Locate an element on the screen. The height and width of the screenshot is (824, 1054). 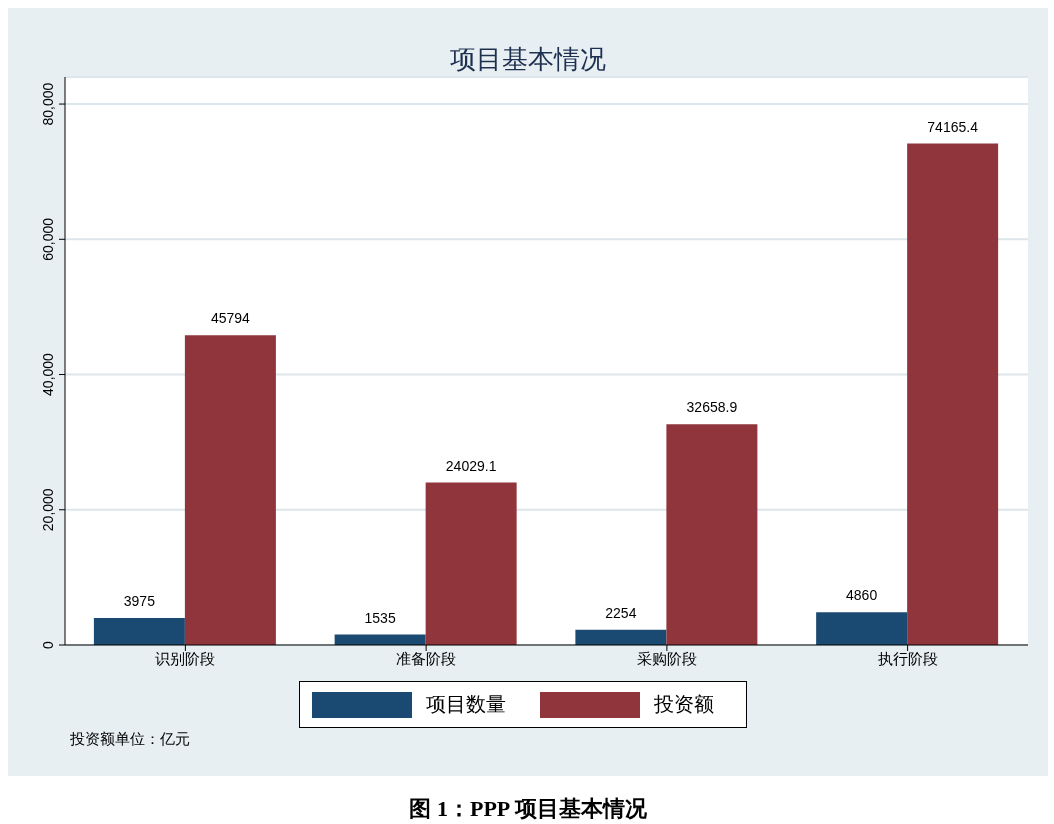
data-label: 1535 is located at coordinates (380, 617).